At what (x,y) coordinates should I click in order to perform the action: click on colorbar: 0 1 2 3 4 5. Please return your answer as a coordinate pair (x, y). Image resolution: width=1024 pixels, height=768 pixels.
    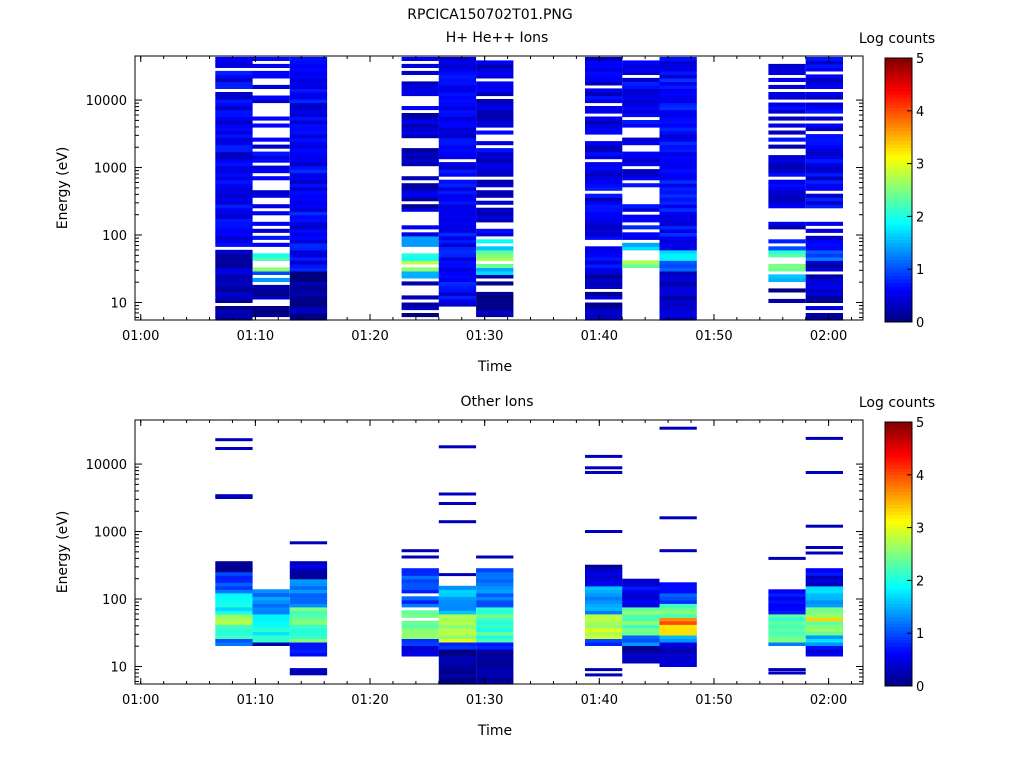
    Looking at the image, I should click on (904, 555).